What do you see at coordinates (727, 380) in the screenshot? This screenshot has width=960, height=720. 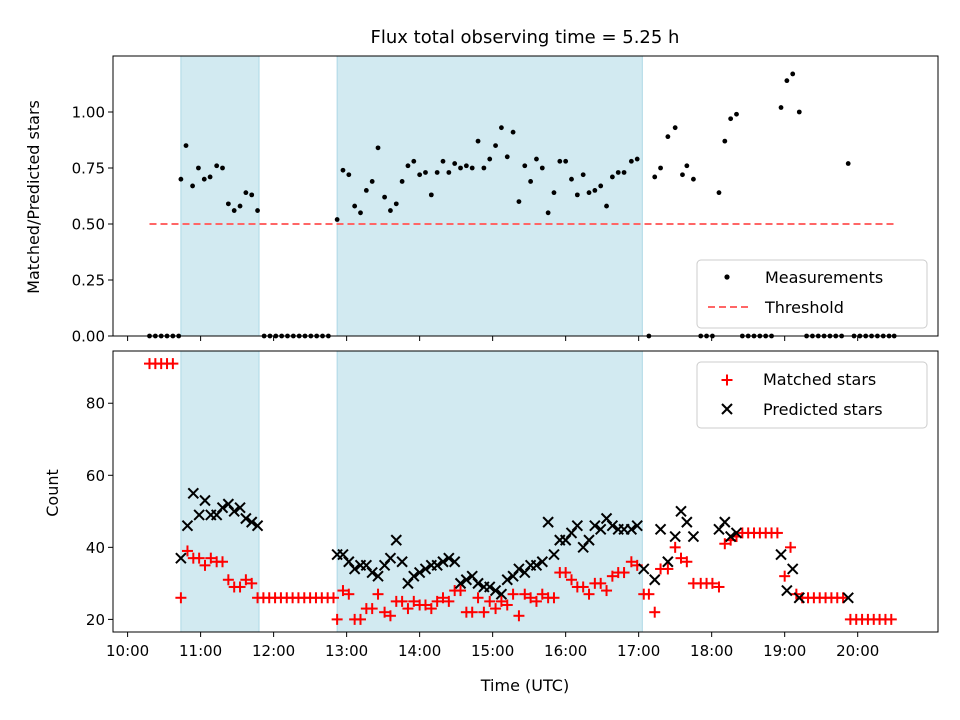 I see `legend-matched-marker` at bounding box center [727, 380].